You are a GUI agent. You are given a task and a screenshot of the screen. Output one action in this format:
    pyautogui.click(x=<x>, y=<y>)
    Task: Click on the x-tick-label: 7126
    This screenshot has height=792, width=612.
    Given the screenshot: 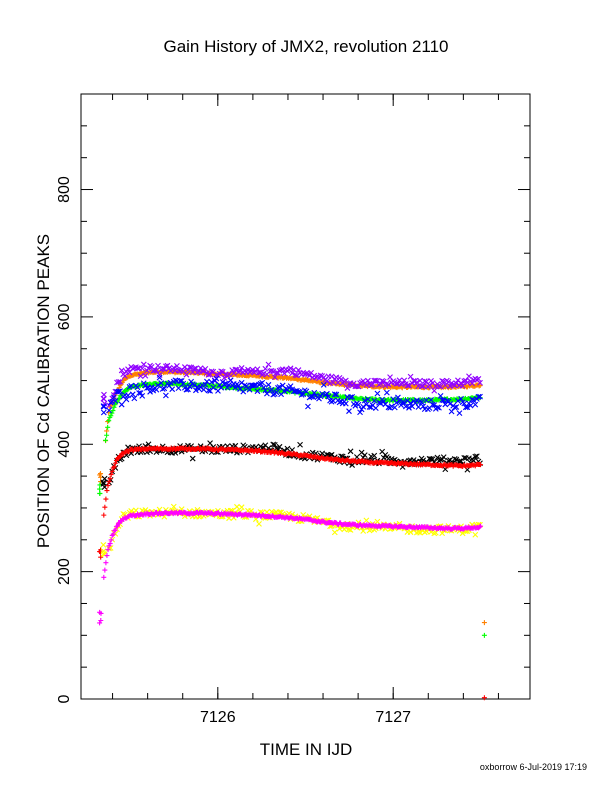 What is the action you would take?
    pyautogui.click(x=218, y=717)
    